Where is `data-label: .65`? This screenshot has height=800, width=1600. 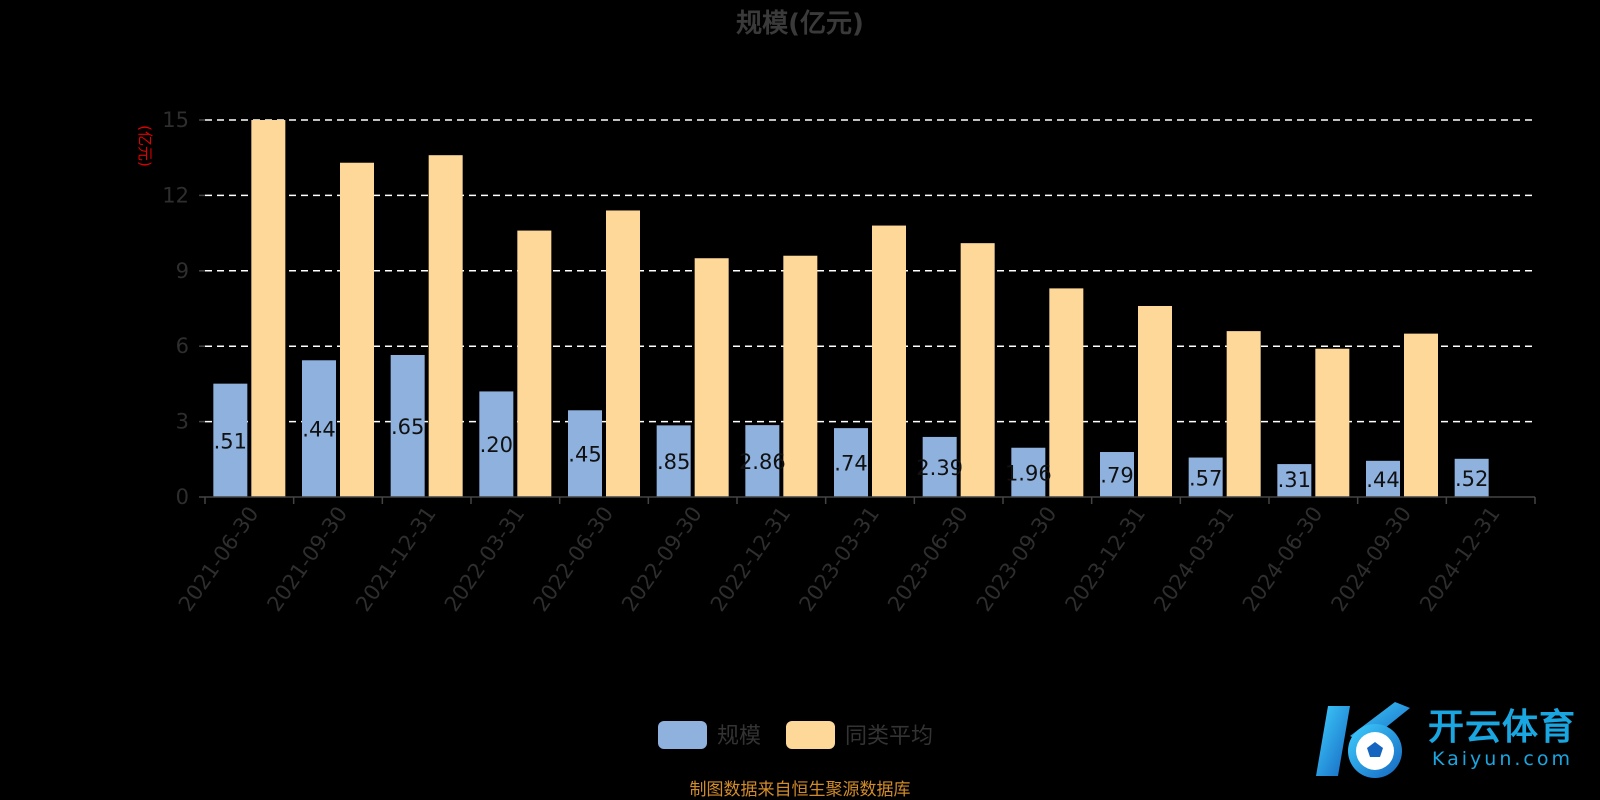
data-label: .65 is located at coordinates (407, 427).